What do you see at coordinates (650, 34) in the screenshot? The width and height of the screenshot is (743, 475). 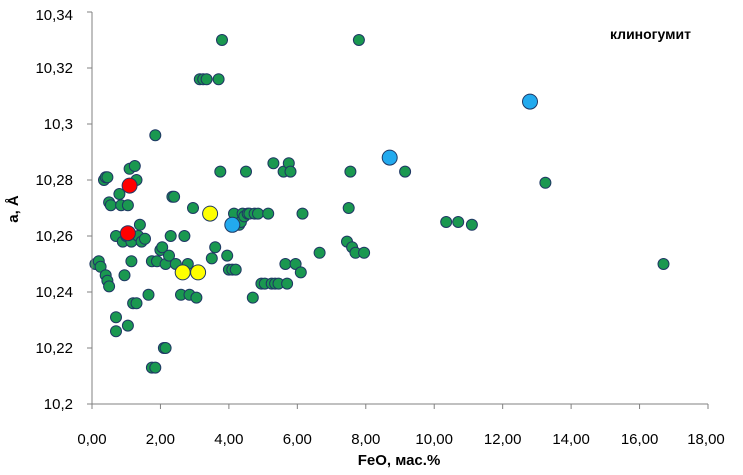 I see `mineral-annotation: клиногумит` at bounding box center [650, 34].